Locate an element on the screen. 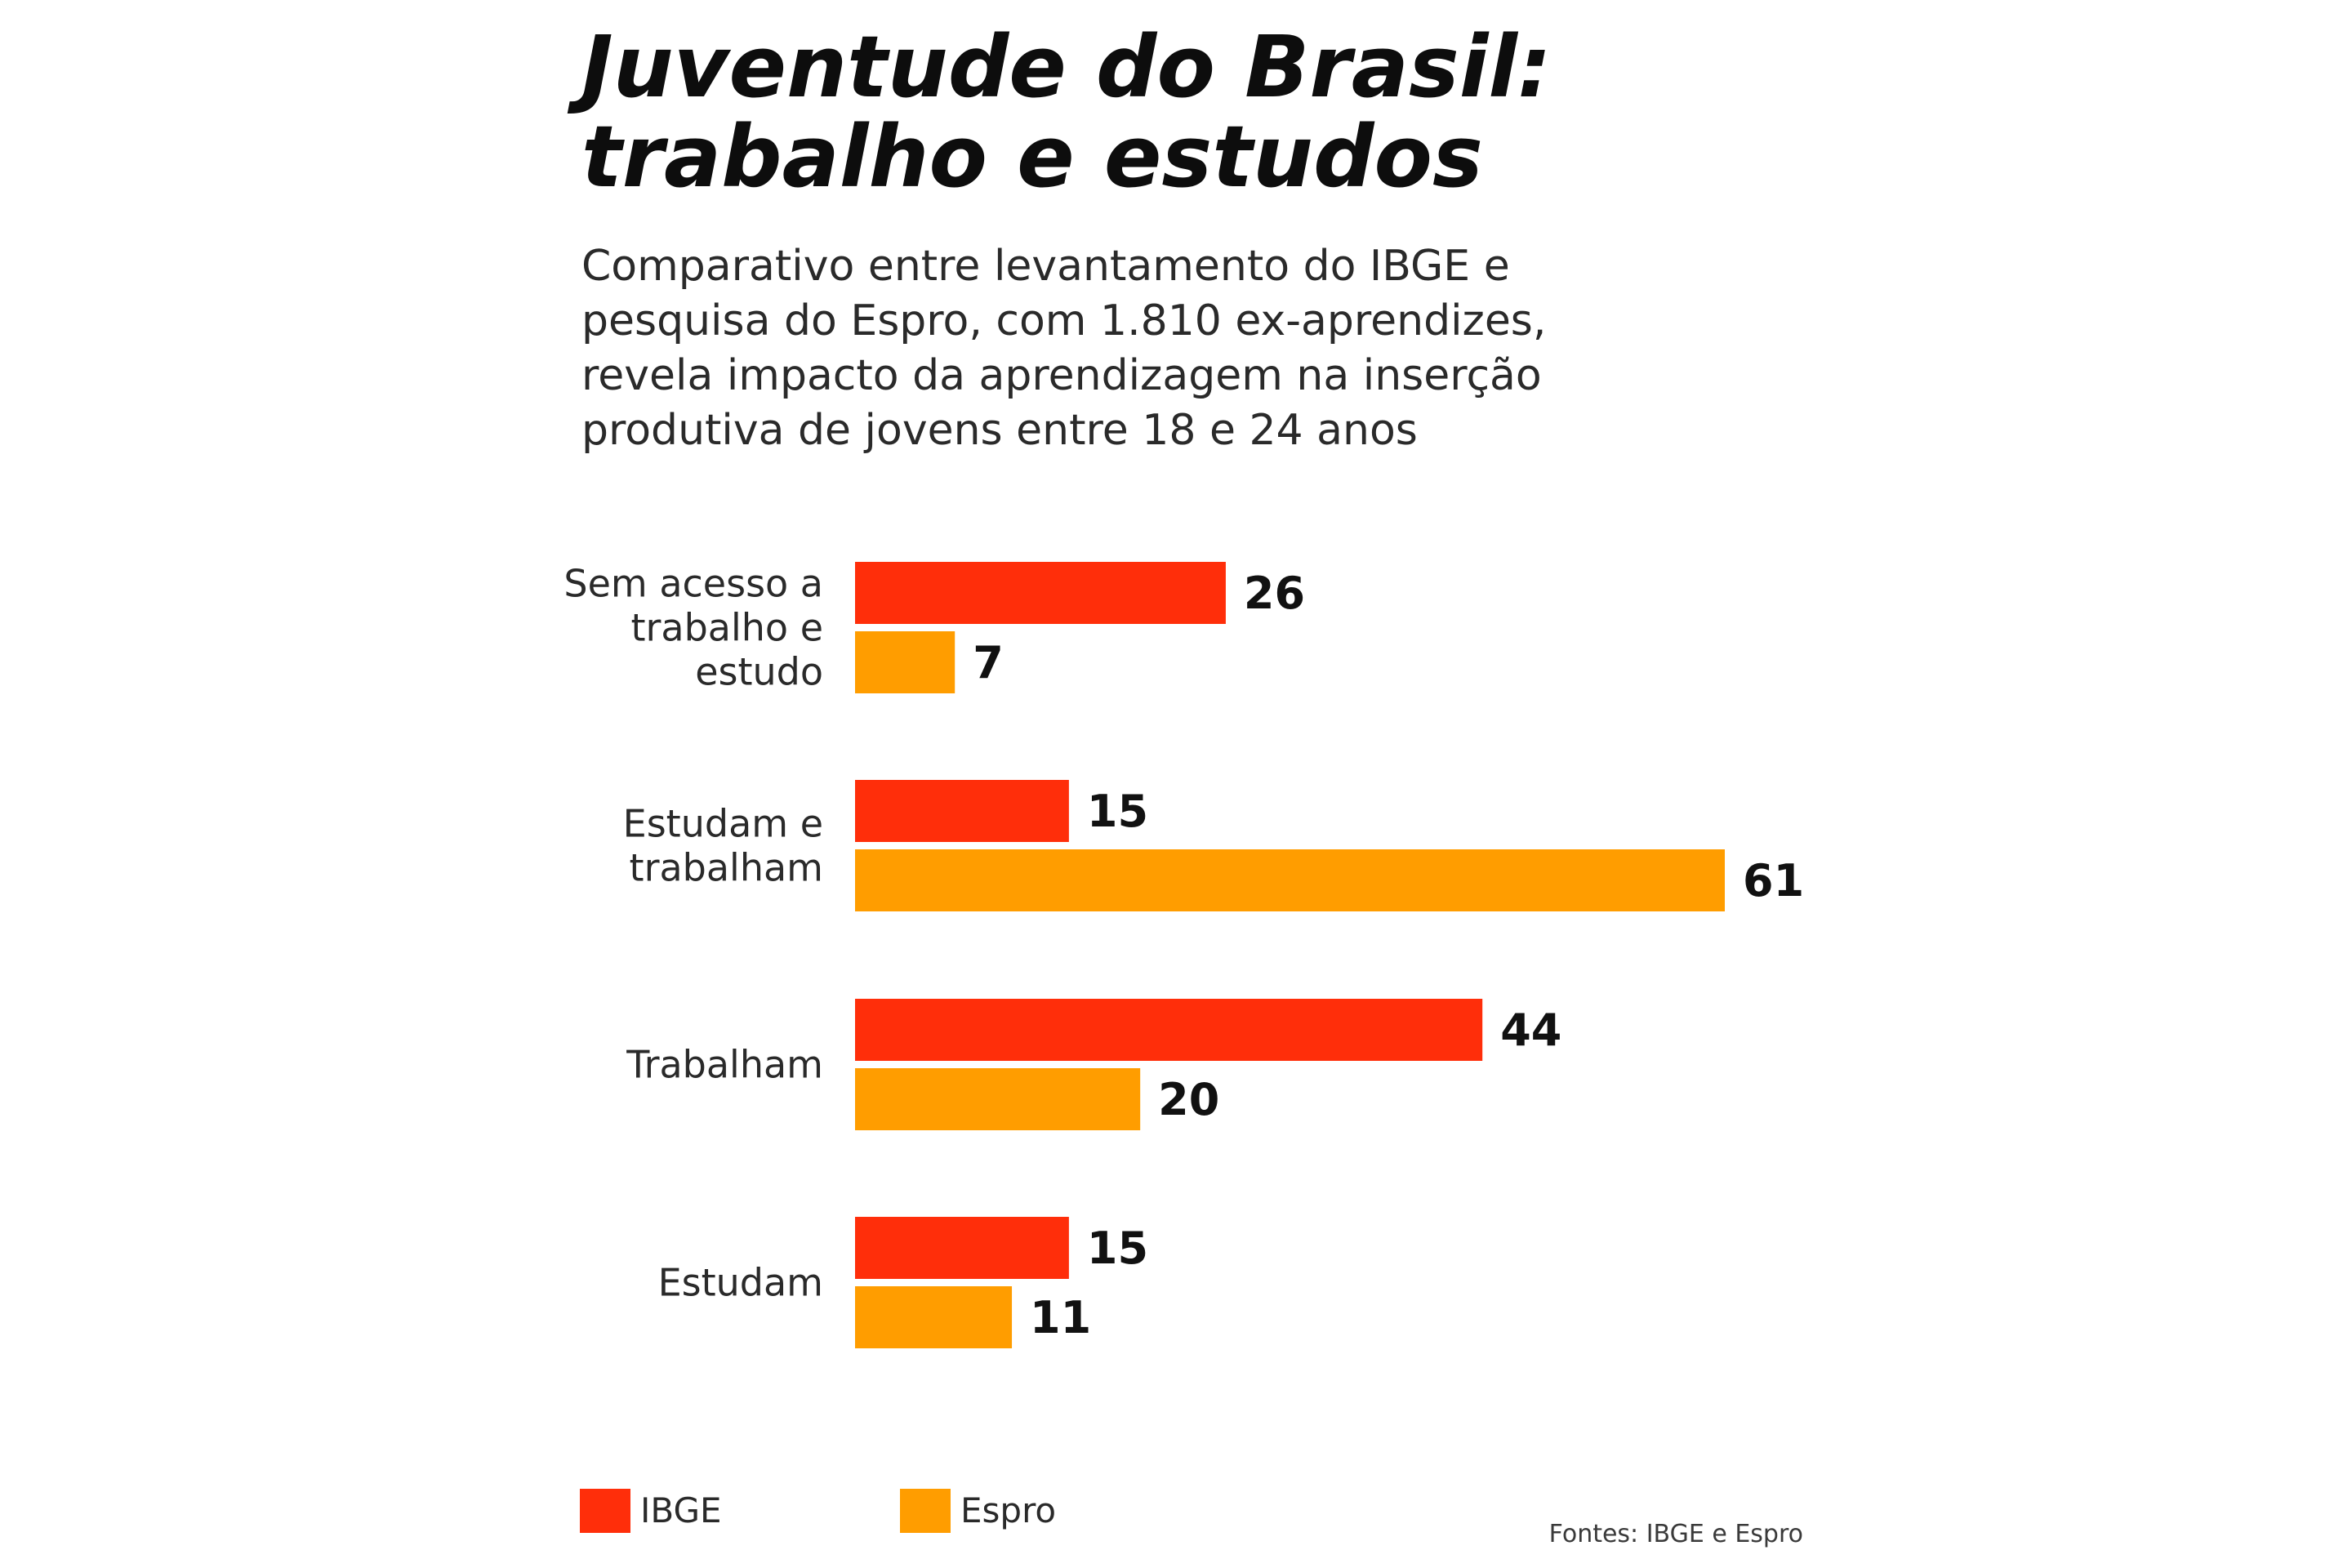  subtitle-line-1: Comparativo entre levantamento do IBGE e is located at coordinates (1045, 266).